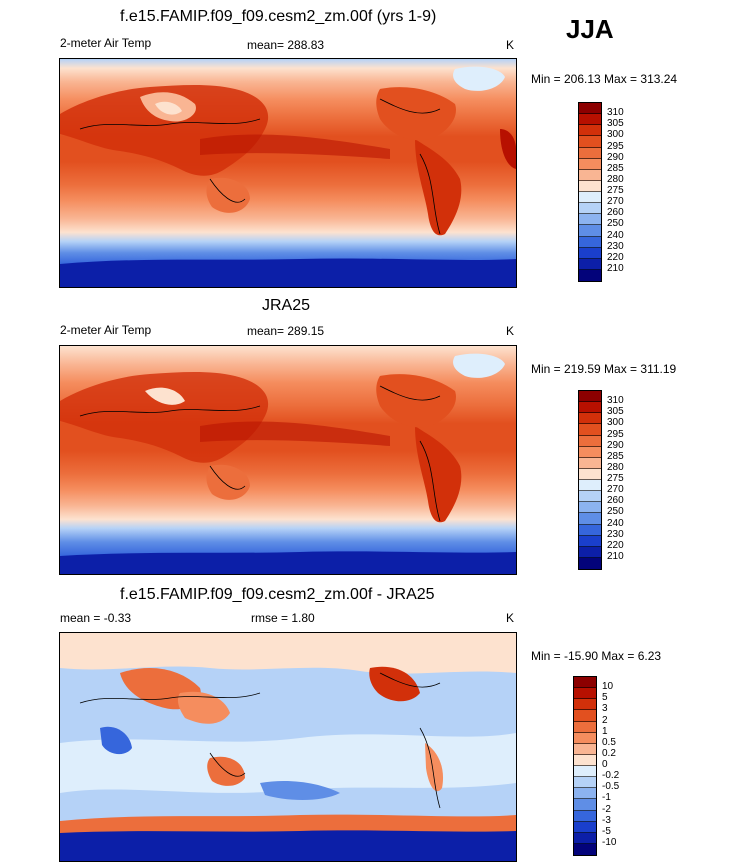  What do you see at coordinates (604, 369) in the screenshot?
I see `panel2-minmax-label: Min = 219.59 Max = 311.19` at bounding box center [604, 369].